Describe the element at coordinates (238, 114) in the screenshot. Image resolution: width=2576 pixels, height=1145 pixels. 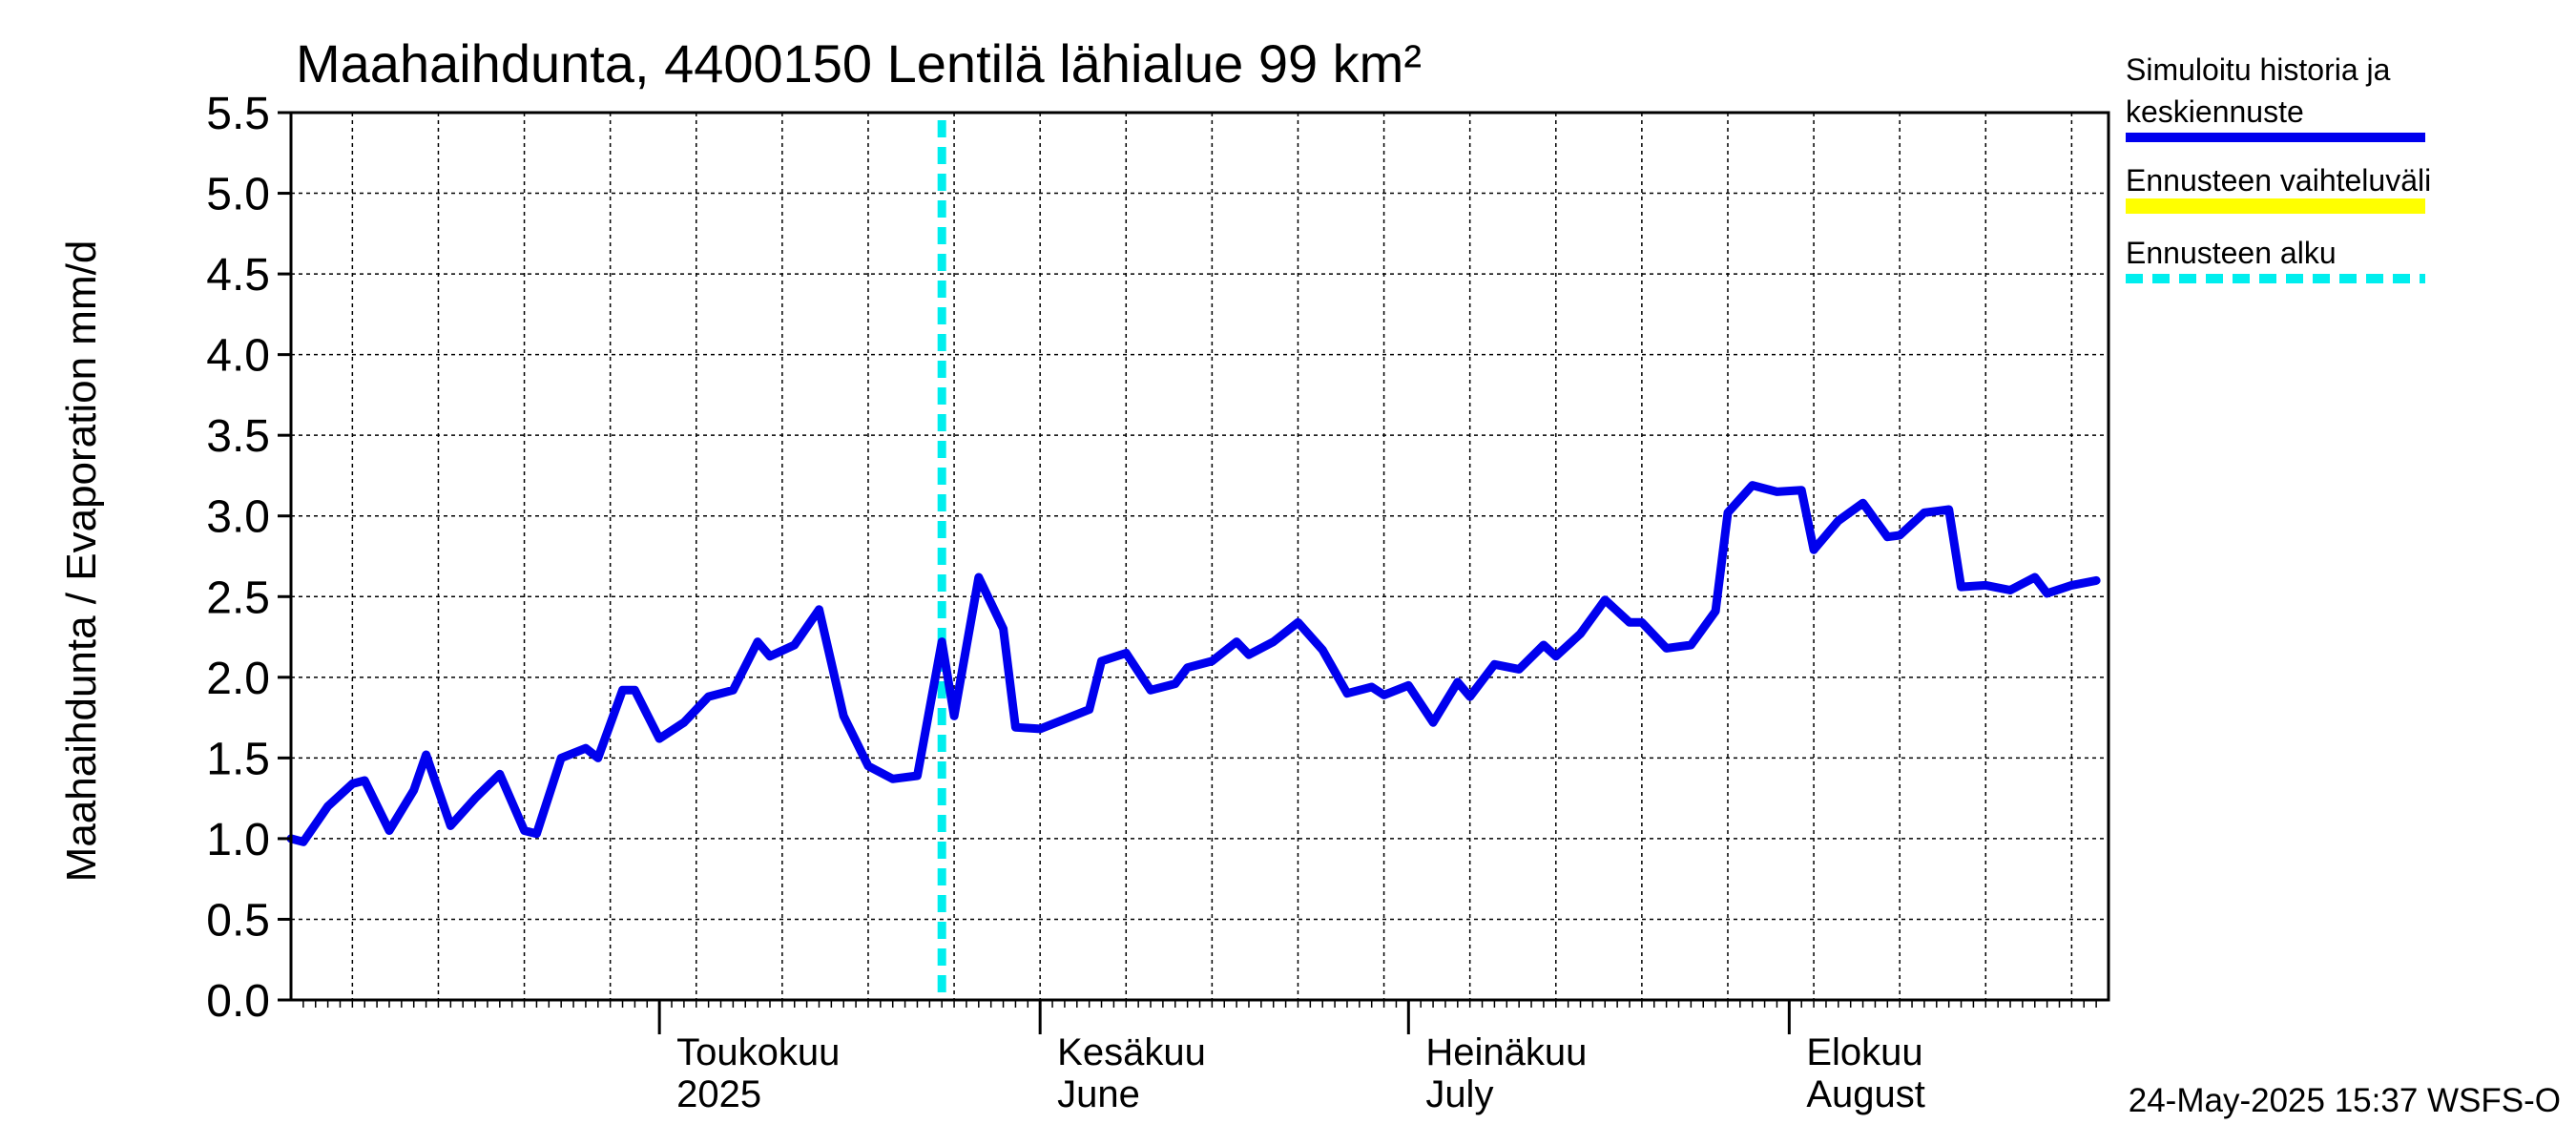
I see `y-tick-label: 5.5` at that location.